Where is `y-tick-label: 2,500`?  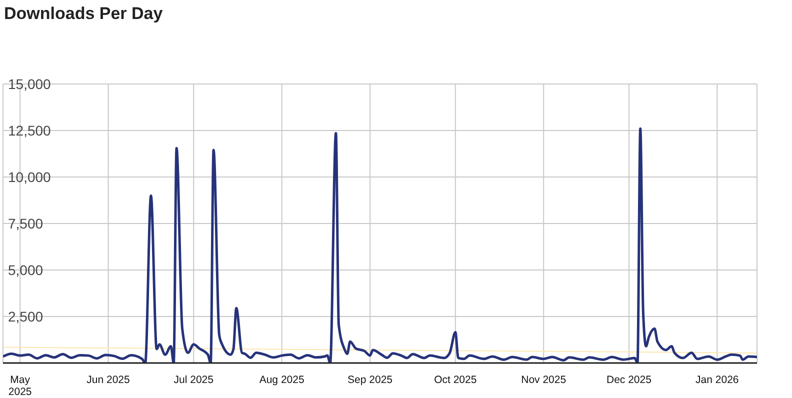
y-tick-label: 2,500 is located at coordinates (26, 316).